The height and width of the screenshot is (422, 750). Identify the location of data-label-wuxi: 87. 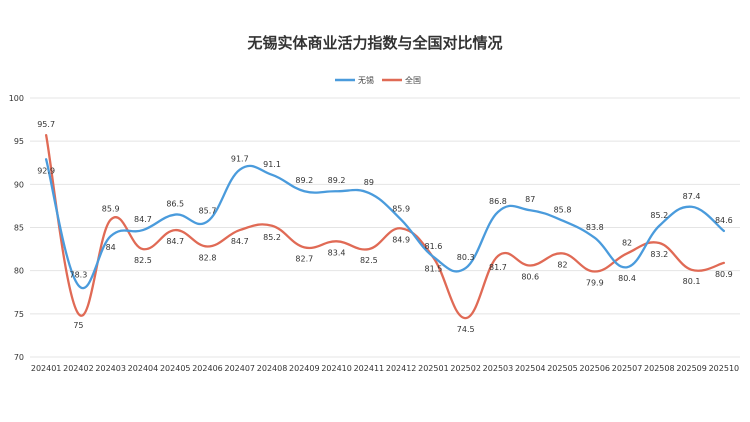
(530, 199).